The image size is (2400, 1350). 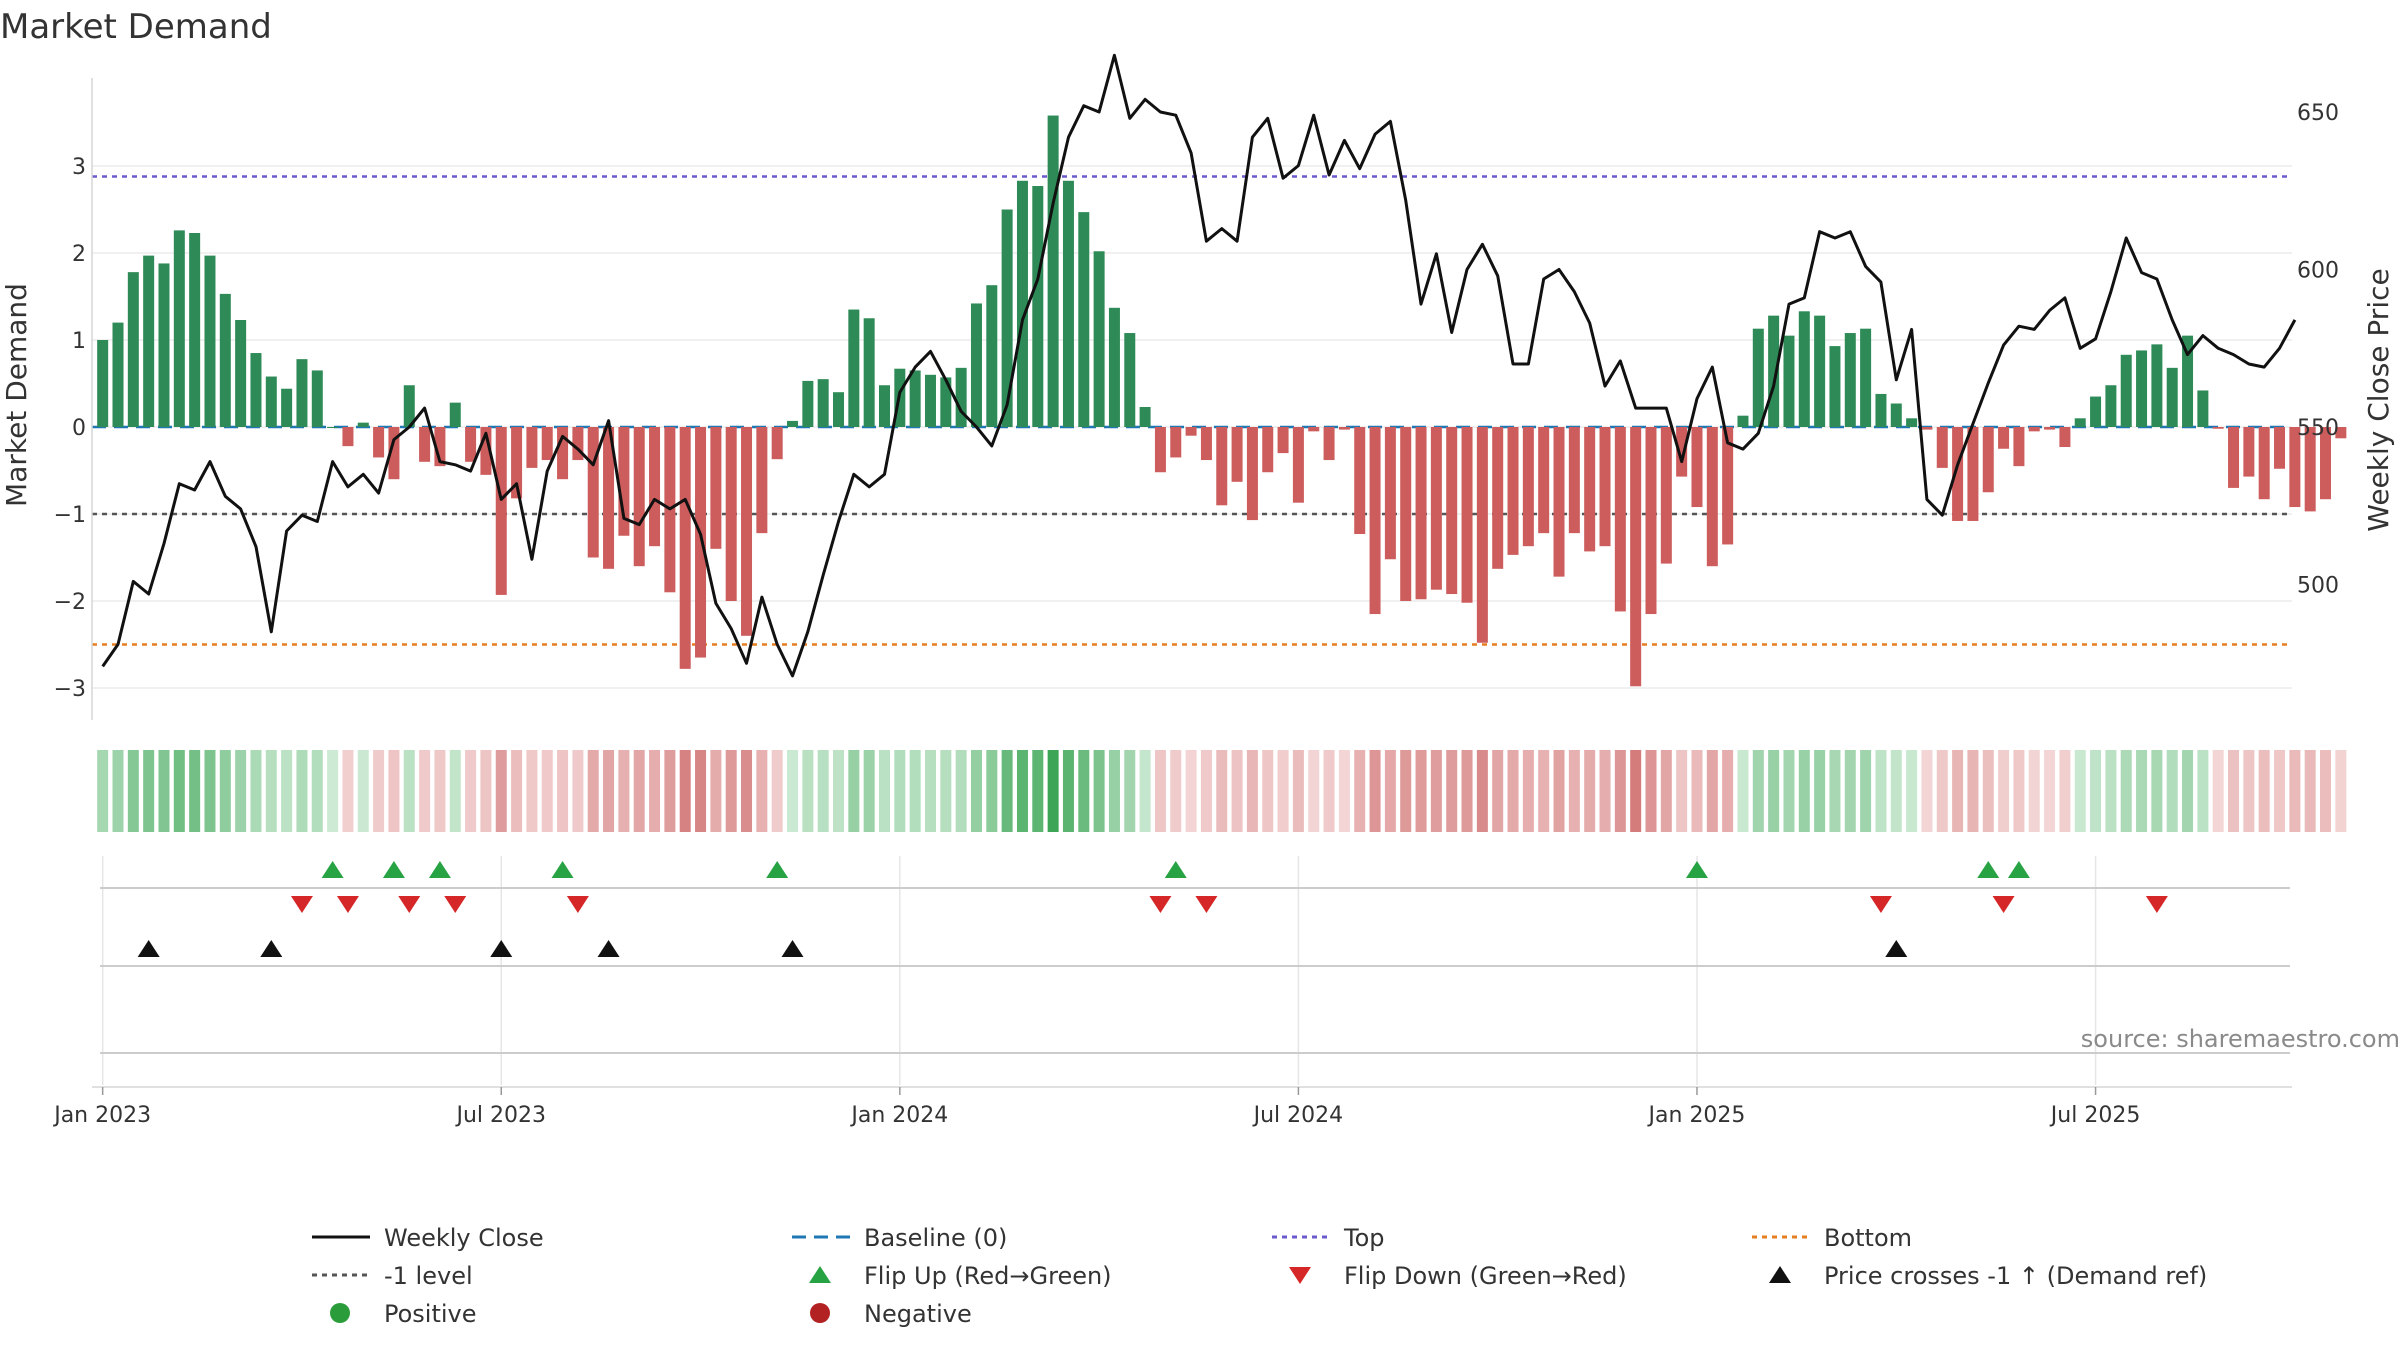 What do you see at coordinates (430, 1314) in the screenshot?
I see `legend-label: Positive` at bounding box center [430, 1314].